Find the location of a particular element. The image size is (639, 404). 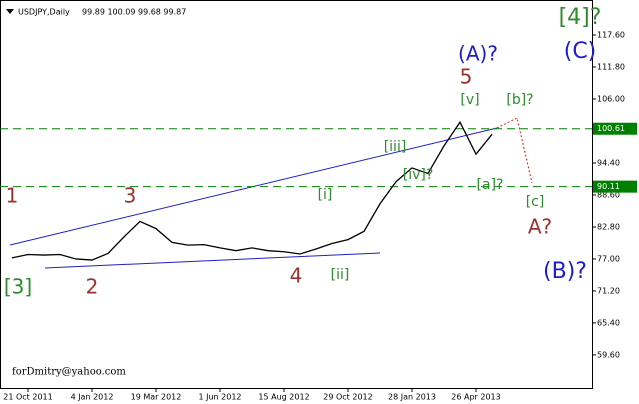

trend-line is located at coordinates (212, 260).